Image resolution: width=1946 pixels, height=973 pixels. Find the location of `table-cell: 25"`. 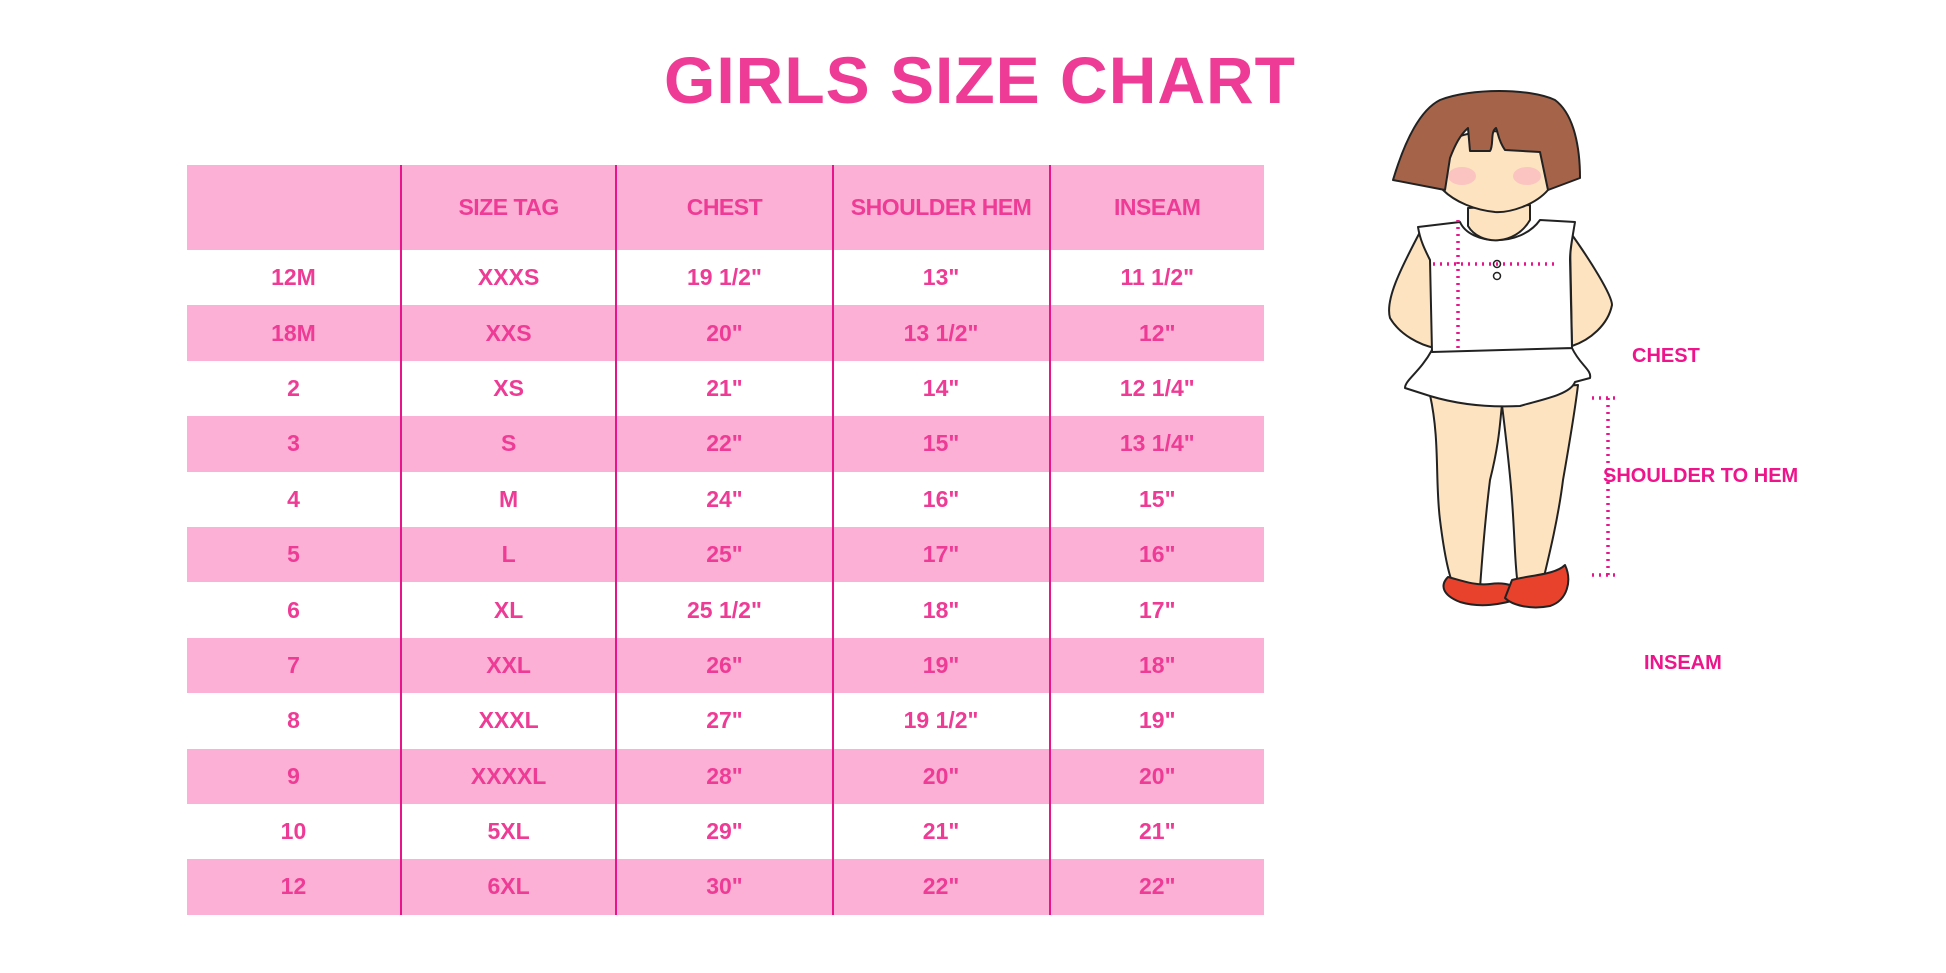

table-cell: 25" is located at coordinates (724, 554).